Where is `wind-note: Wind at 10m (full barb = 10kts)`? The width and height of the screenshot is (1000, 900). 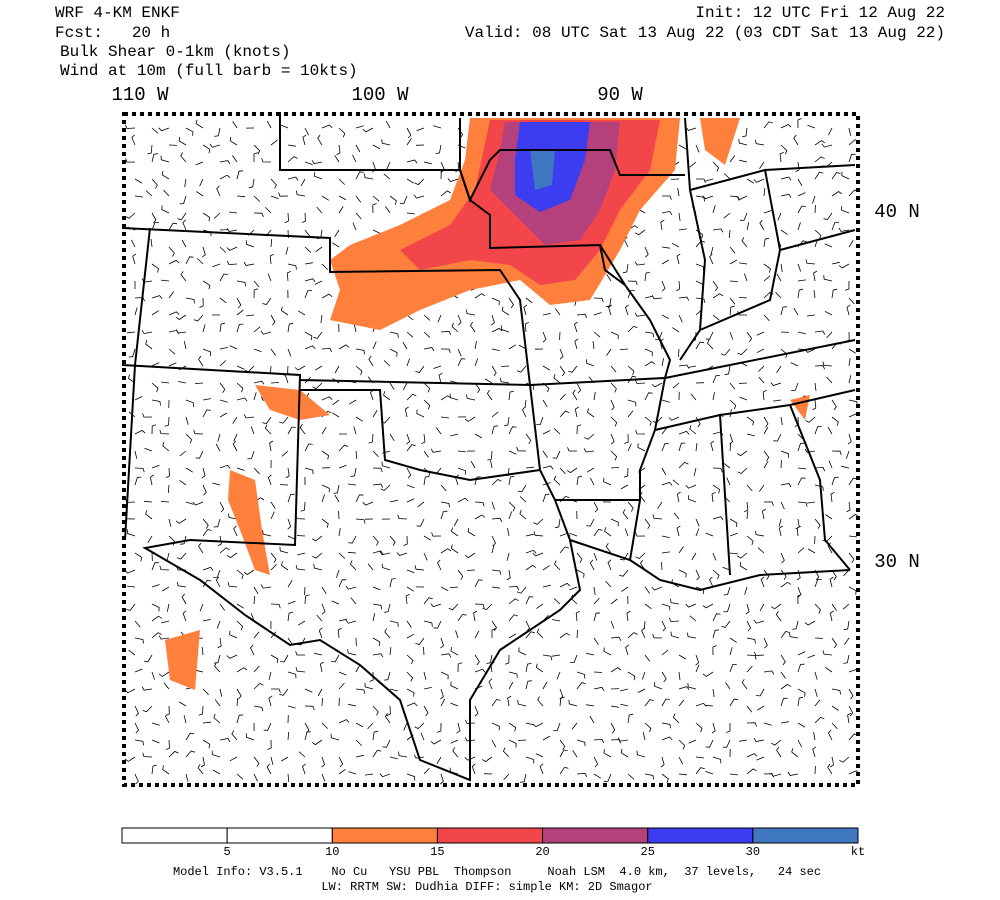 wind-note: Wind at 10m (full barb = 10kts) is located at coordinates (209, 71).